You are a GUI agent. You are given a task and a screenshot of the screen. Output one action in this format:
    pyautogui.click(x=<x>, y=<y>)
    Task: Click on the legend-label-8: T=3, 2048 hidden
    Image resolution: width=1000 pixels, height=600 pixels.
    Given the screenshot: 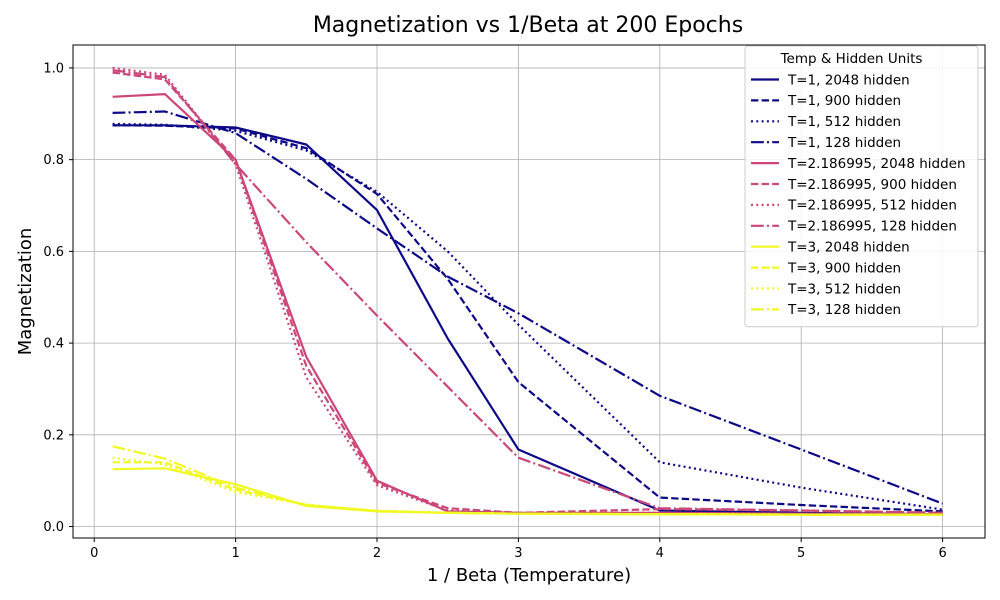 What is the action you would take?
    pyautogui.click(x=848, y=248)
    